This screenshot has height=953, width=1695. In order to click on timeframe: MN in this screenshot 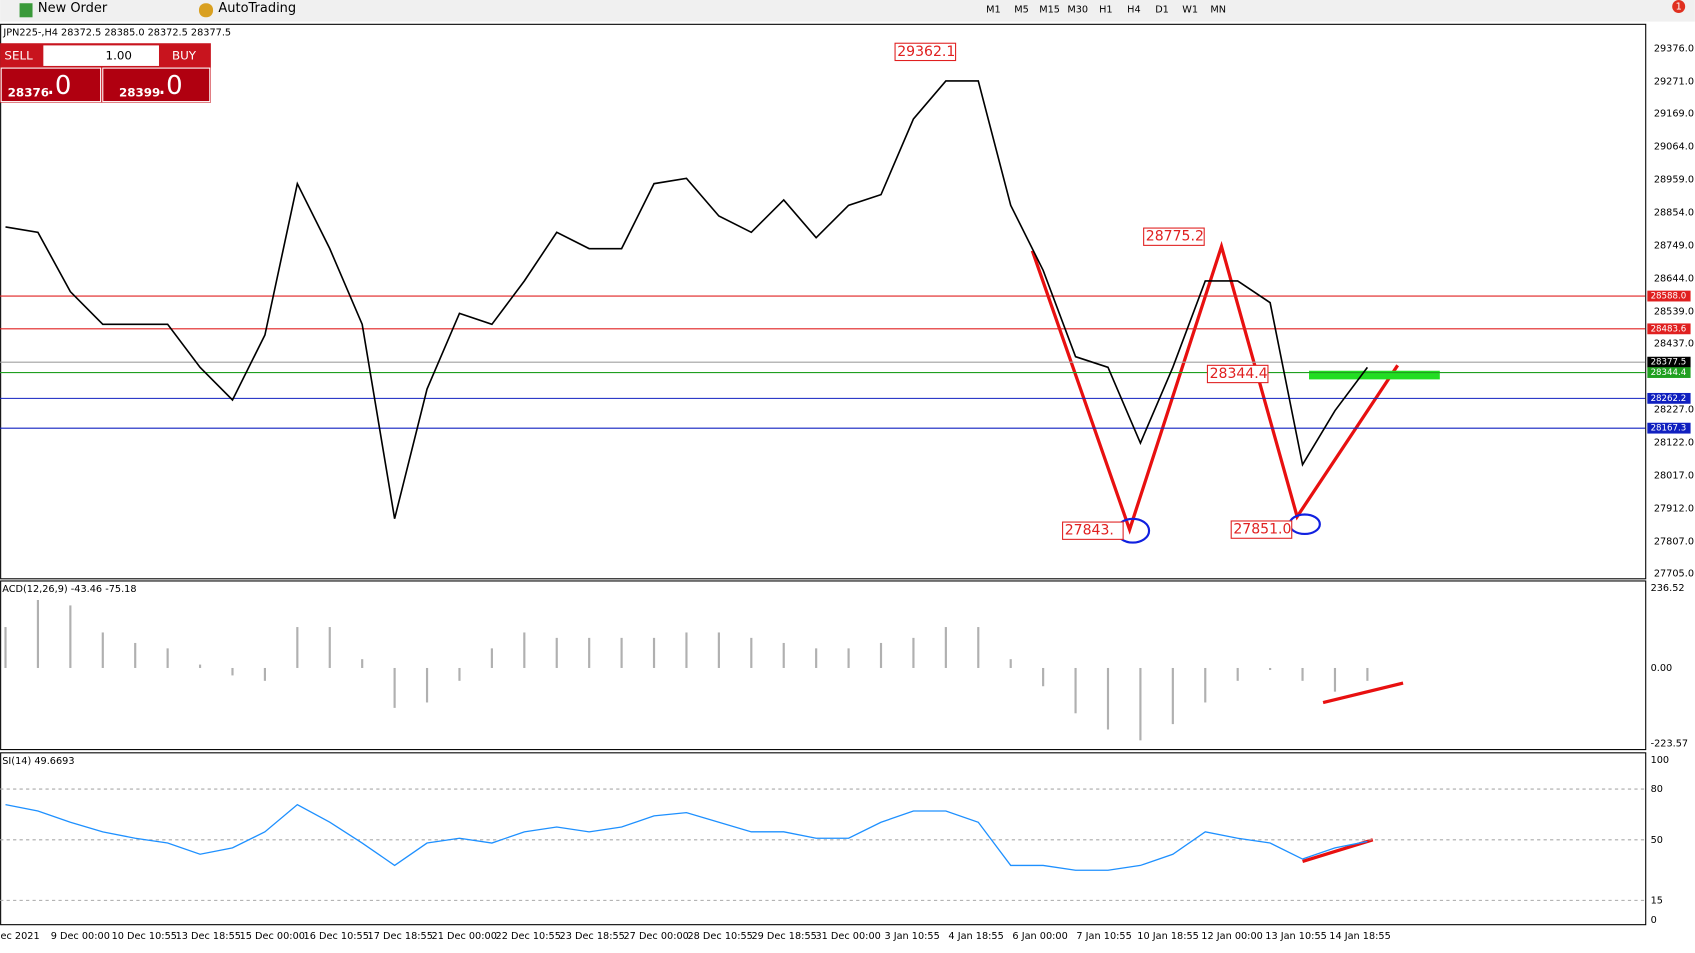, I will do `click(1218, 10)`.